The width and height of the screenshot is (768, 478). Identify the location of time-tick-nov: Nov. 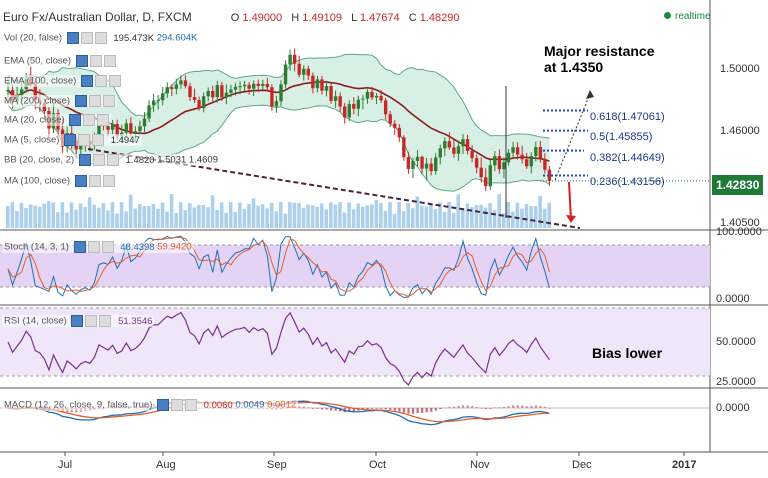
(480, 465).